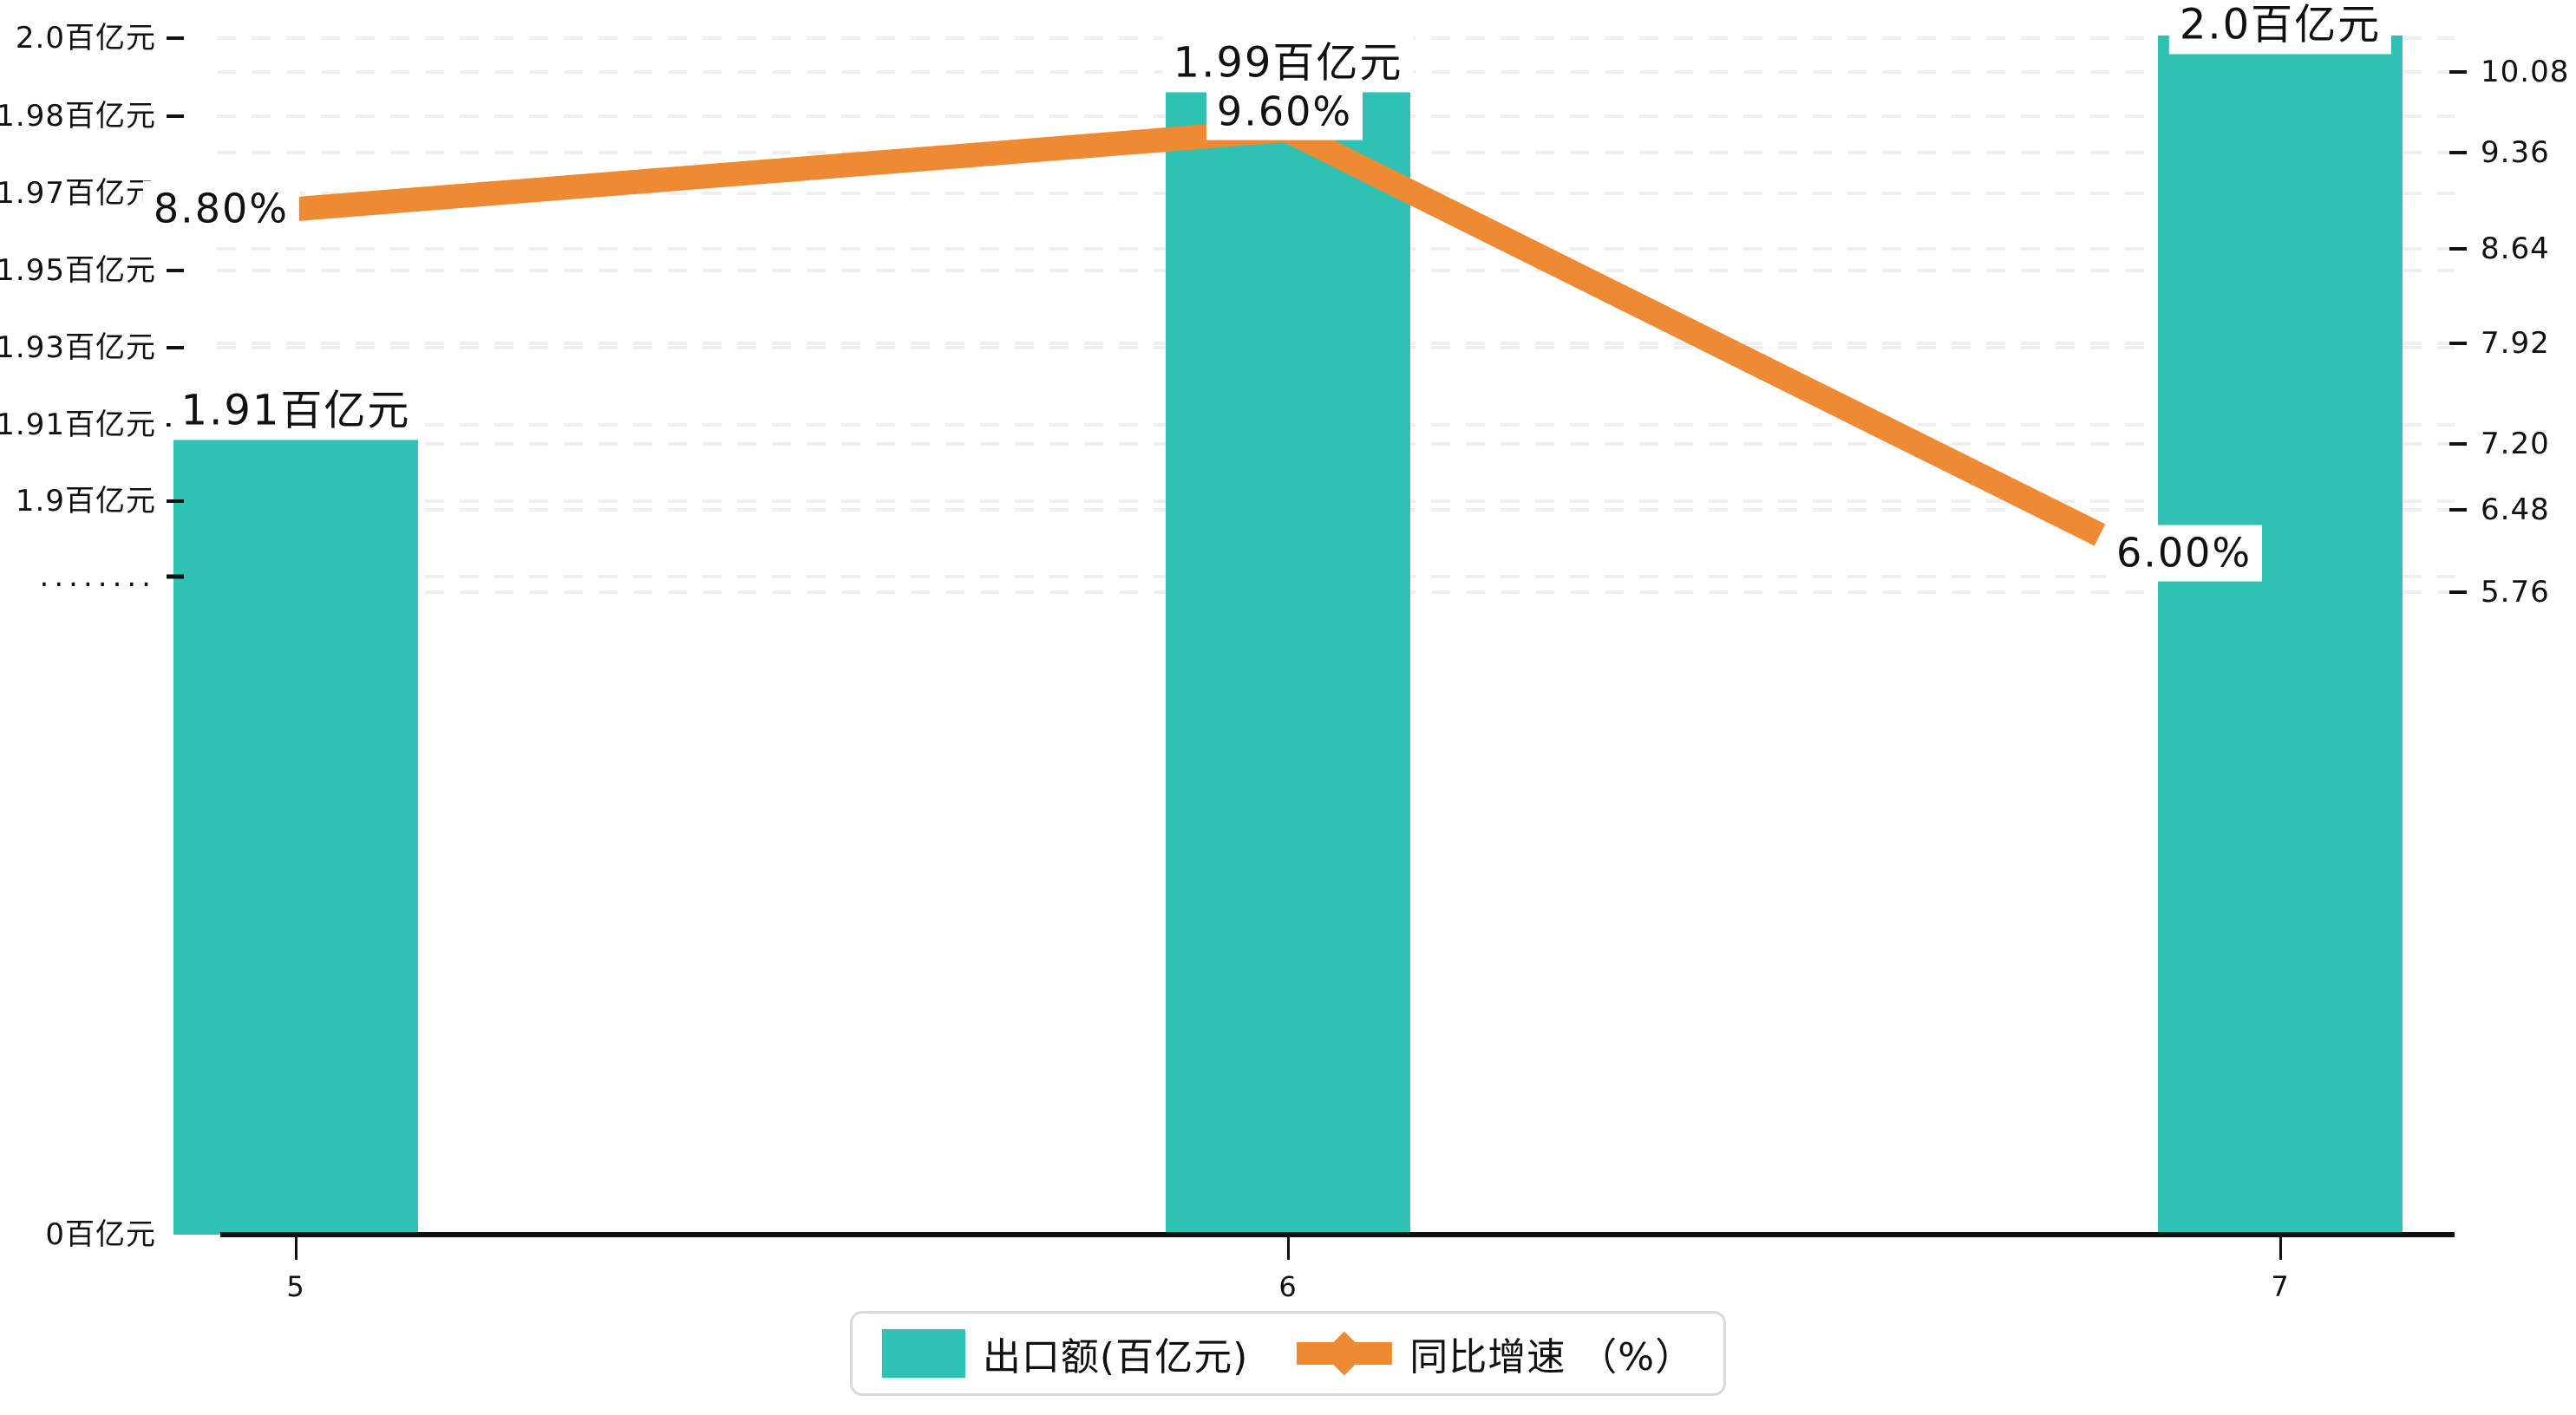 The height and width of the screenshot is (1415, 2576). What do you see at coordinates (78, 347) in the screenshot?
I see `y-left-tick-4: 1.93百亿元` at bounding box center [78, 347].